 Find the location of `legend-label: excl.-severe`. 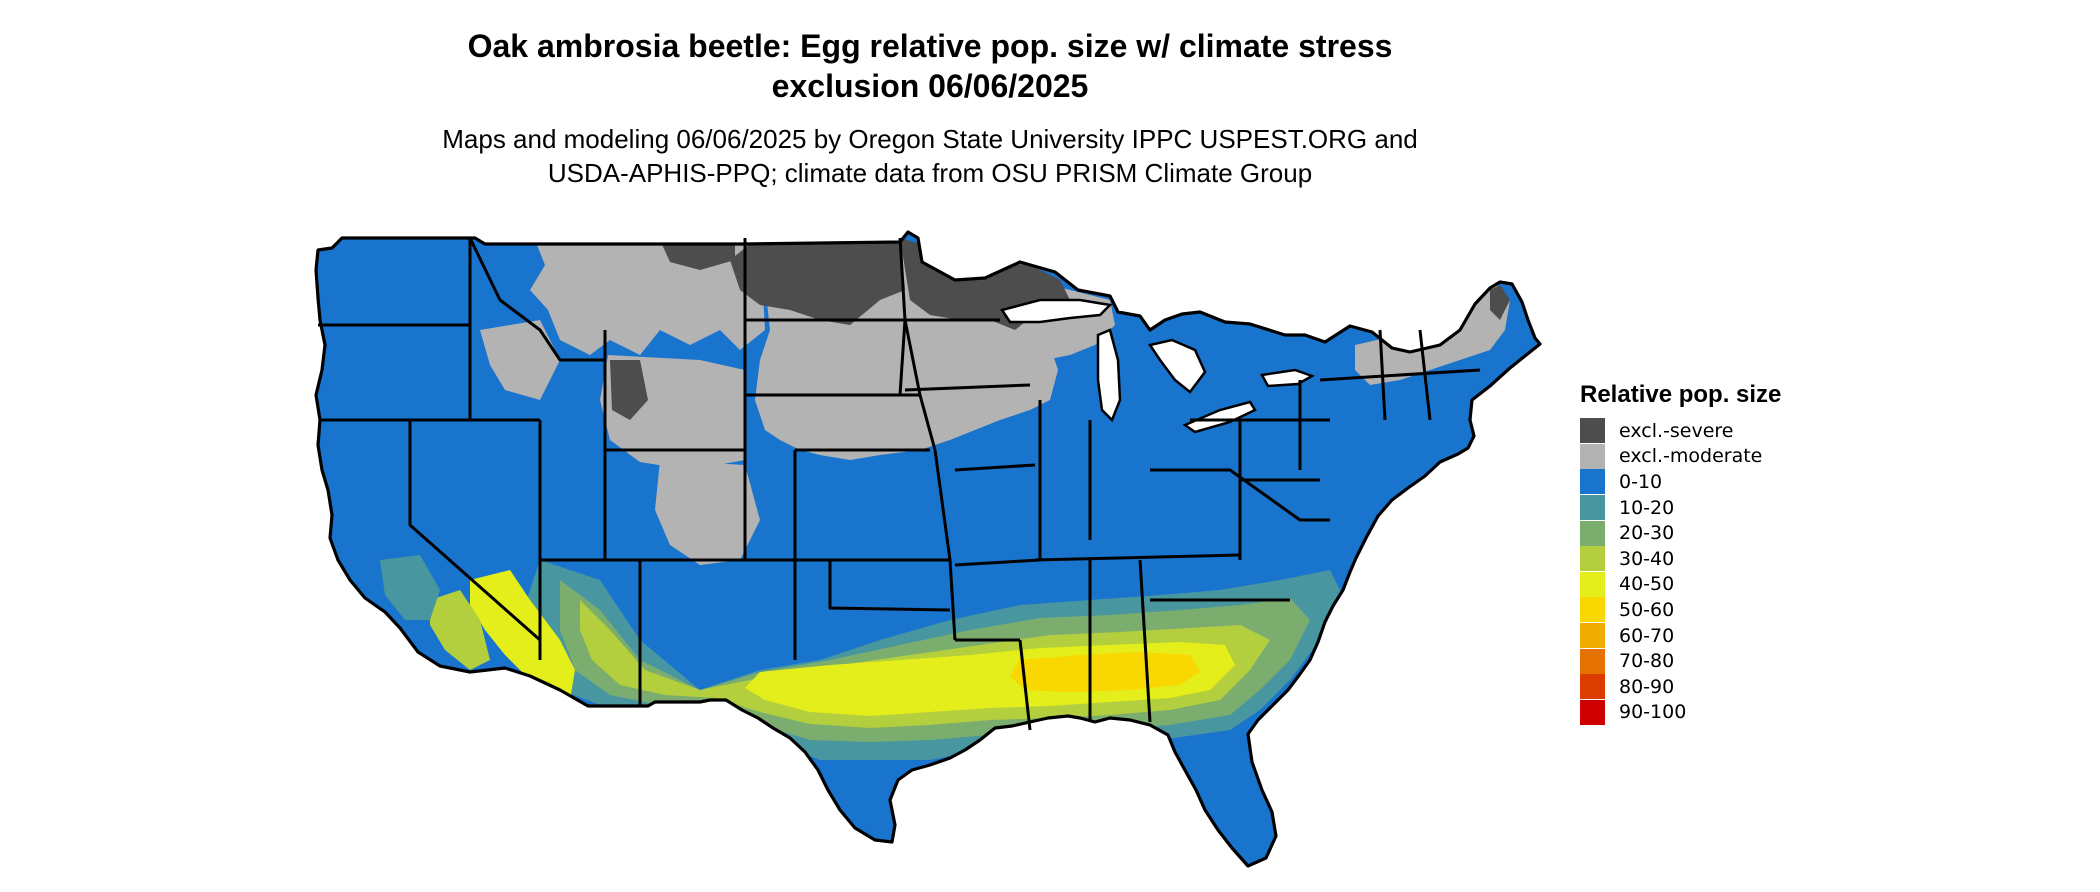

legend-label: excl.-severe is located at coordinates (1676, 430).